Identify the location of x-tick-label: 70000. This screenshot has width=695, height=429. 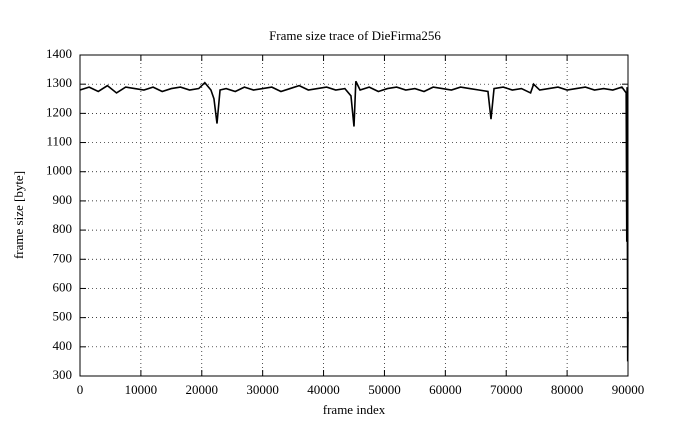
(506, 389).